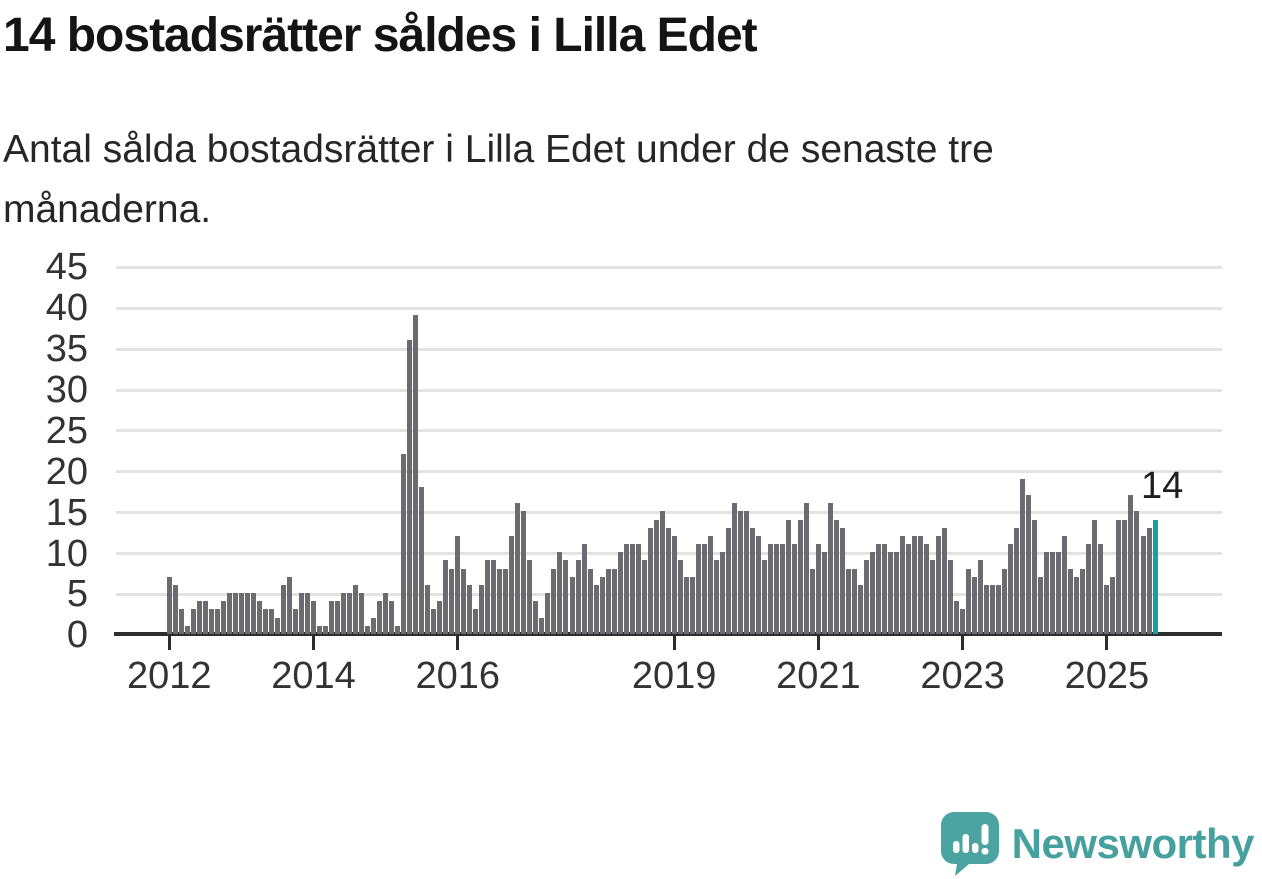  What do you see at coordinates (107, 209) in the screenshot?
I see `chart-subtitle-line2: månaderna.` at bounding box center [107, 209].